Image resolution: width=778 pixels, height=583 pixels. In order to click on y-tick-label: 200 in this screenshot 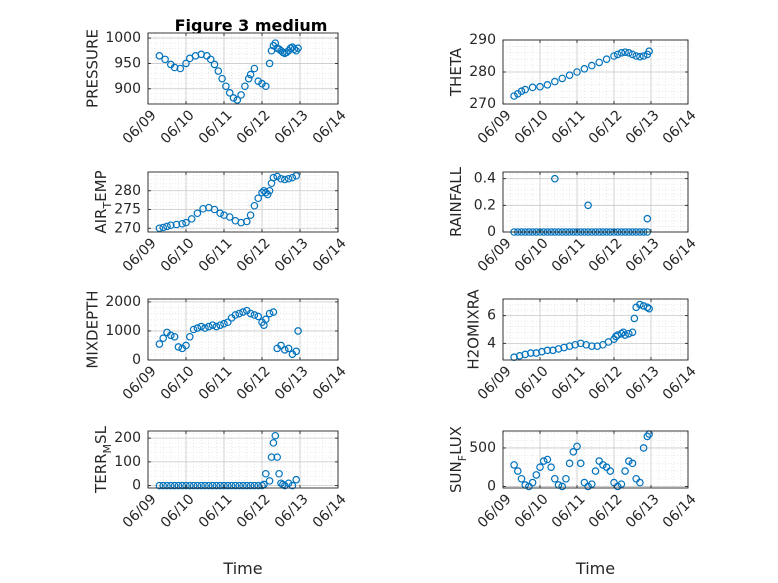, I will do `click(127, 438)`.